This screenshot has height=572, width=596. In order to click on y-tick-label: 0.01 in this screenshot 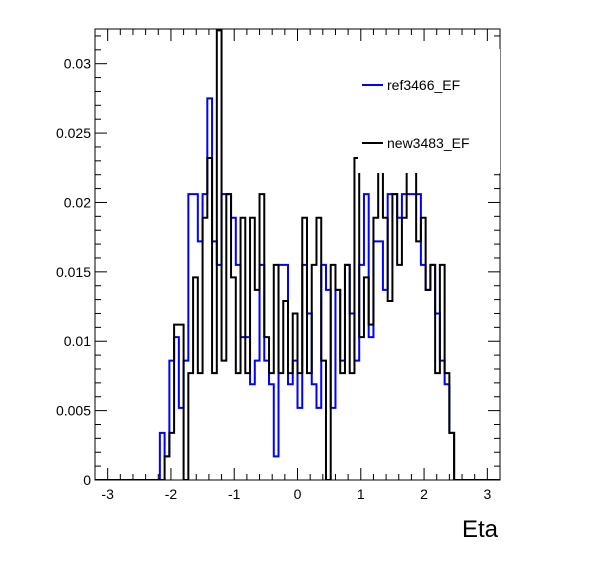, I will do `click(77, 341)`.